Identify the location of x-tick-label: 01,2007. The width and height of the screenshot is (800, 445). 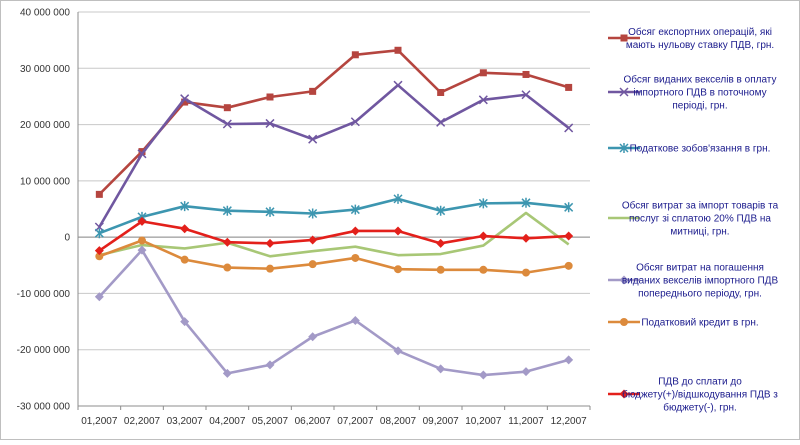
(99, 421).